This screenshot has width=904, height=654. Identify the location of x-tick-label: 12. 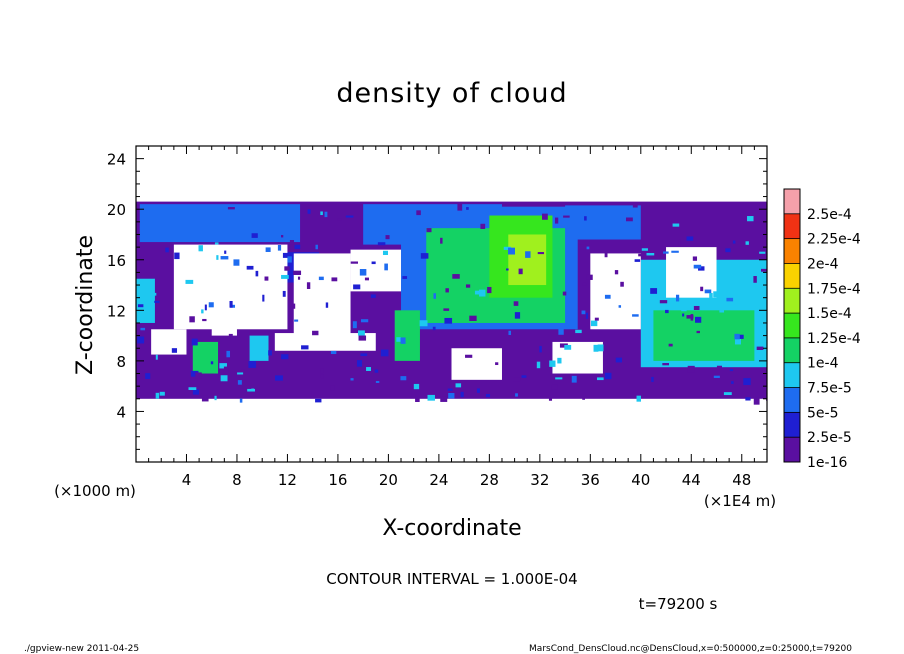
(287, 480).